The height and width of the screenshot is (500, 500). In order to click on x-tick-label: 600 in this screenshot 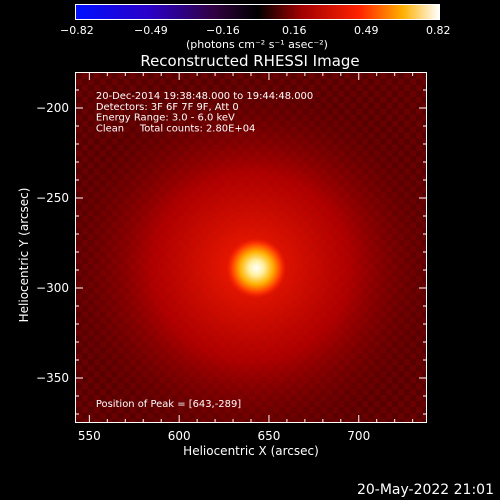, I will do `click(179, 436)`.